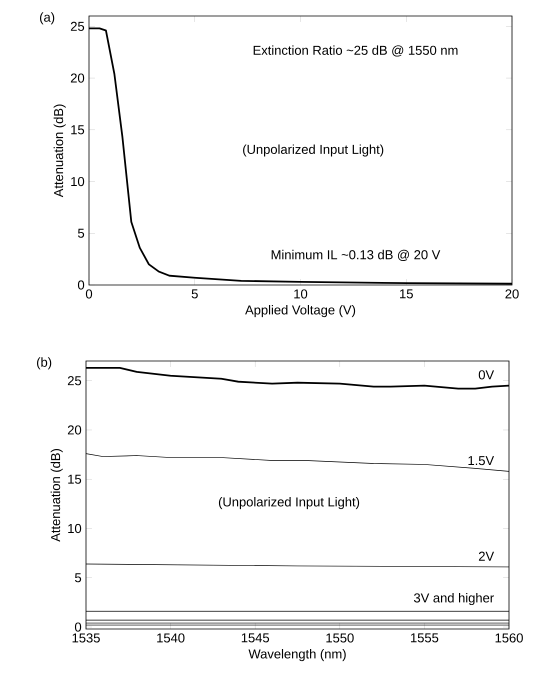 The image size is (539, 692). I want to click on x-tick-label: 0, so click(89, 294).